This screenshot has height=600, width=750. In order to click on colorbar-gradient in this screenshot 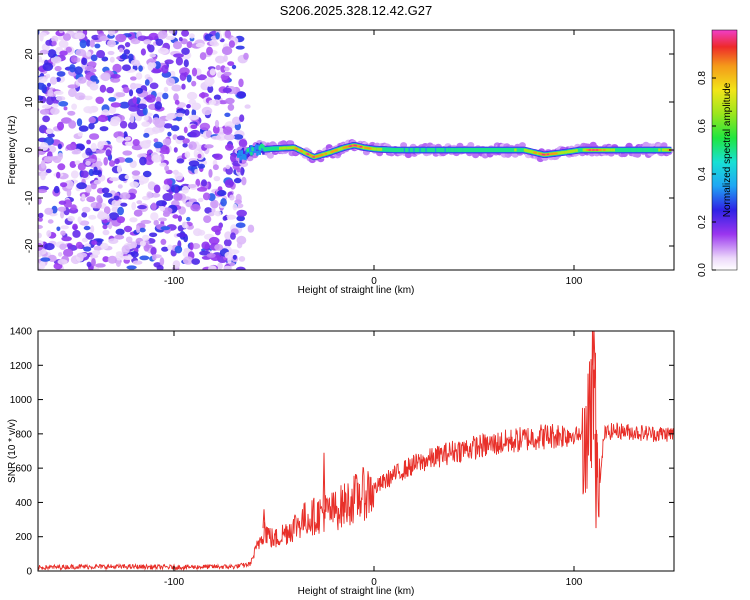, I will do `click(724, 150)`.